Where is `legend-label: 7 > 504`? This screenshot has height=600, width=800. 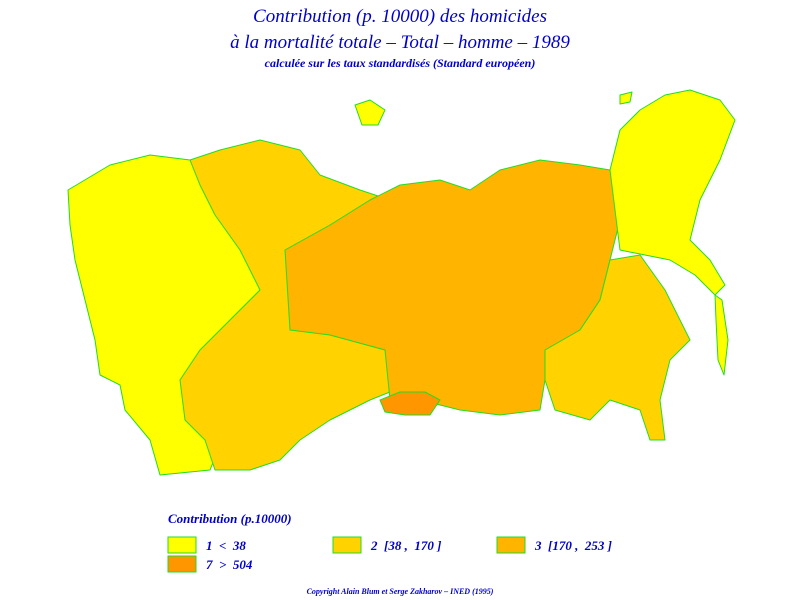 legend-label: 7 > 504 is located at coordinates (229, 564).